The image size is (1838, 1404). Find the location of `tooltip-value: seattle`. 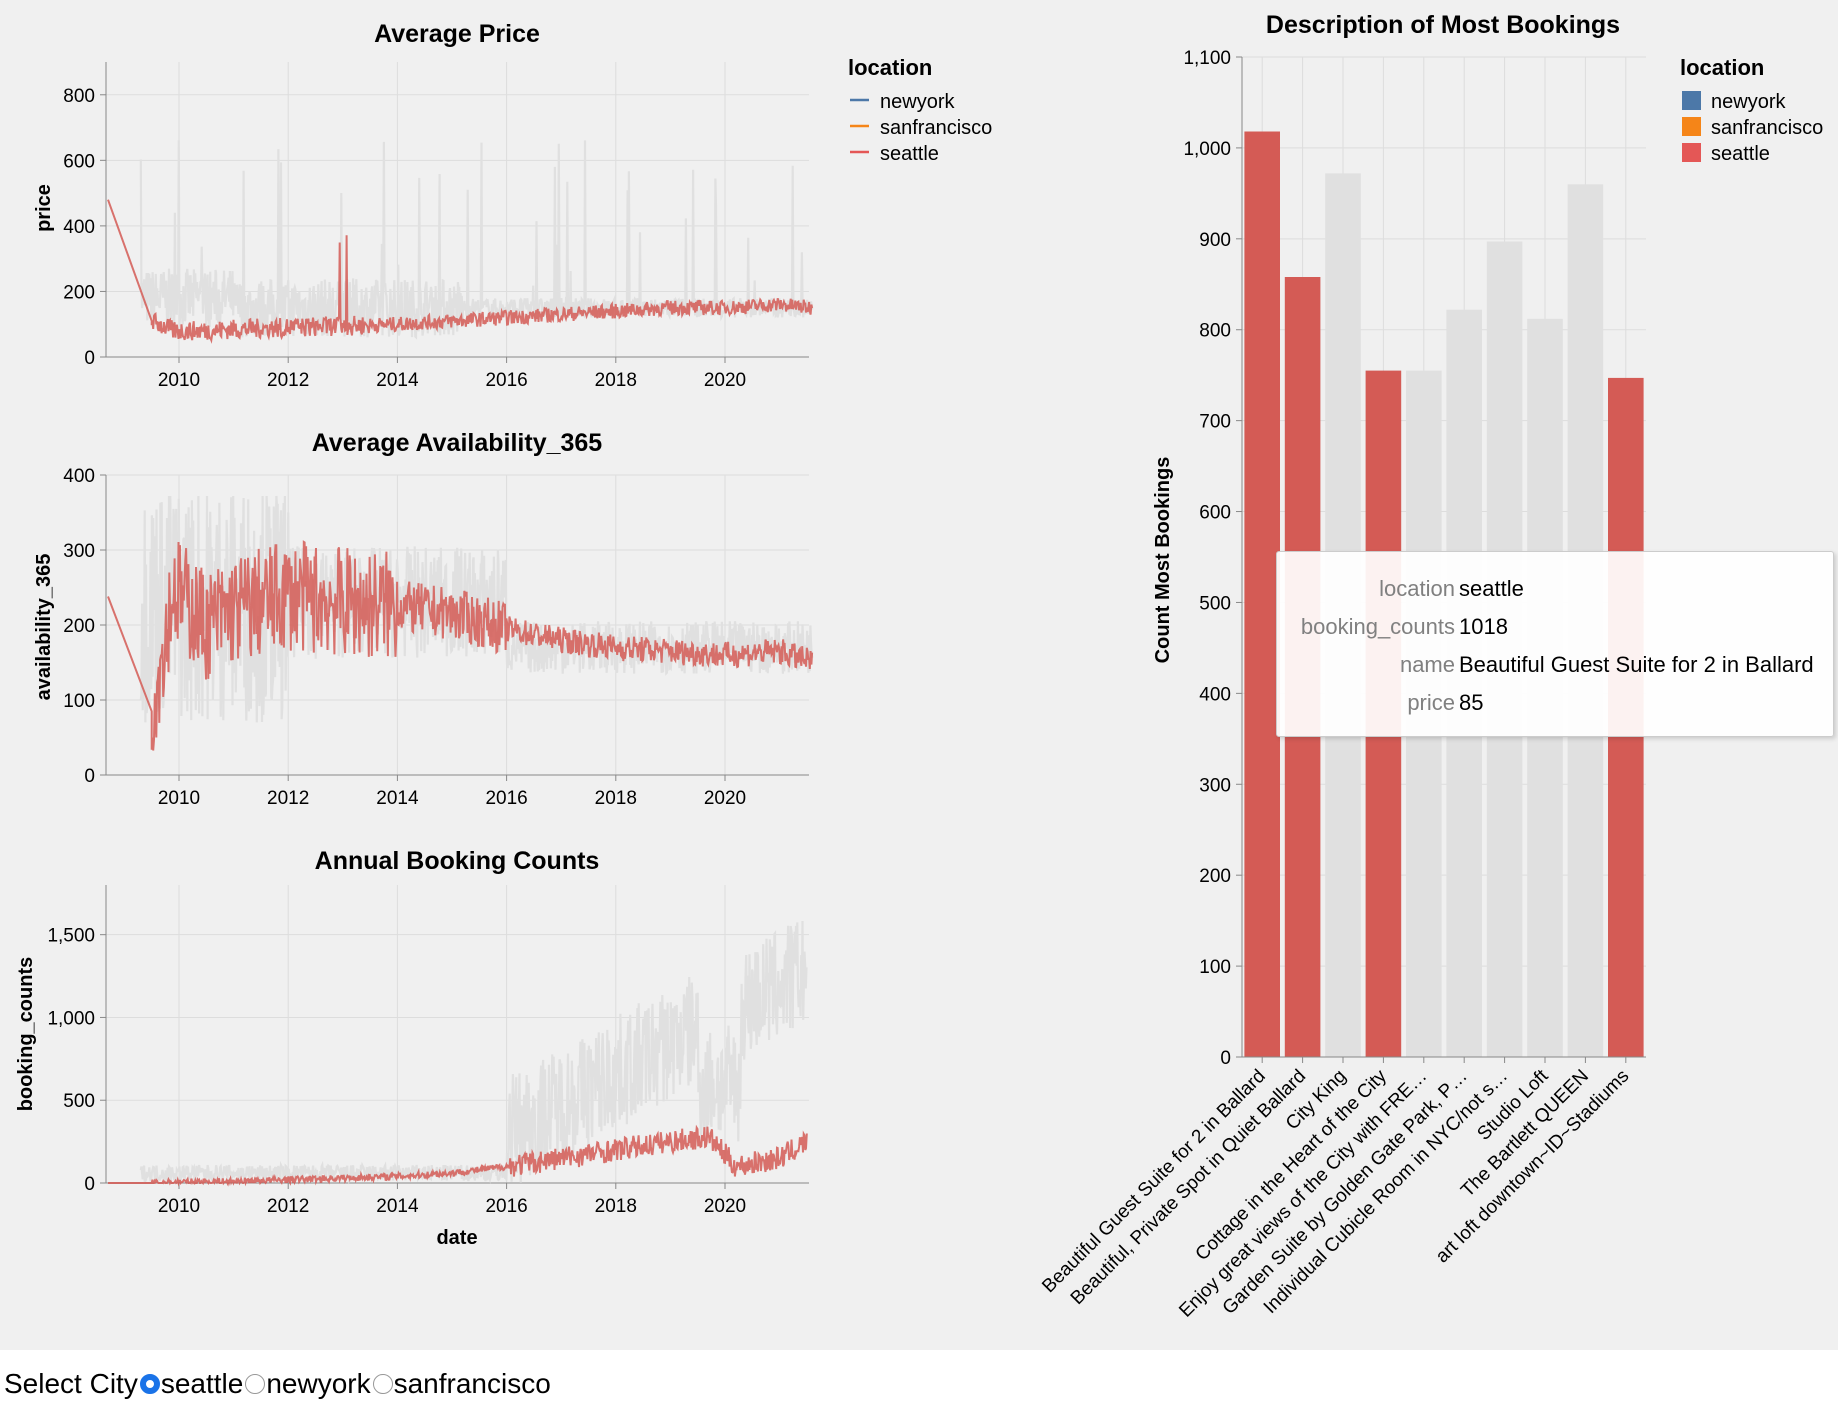

tooltip-value: seattle is located at coordinates (1491, 588).